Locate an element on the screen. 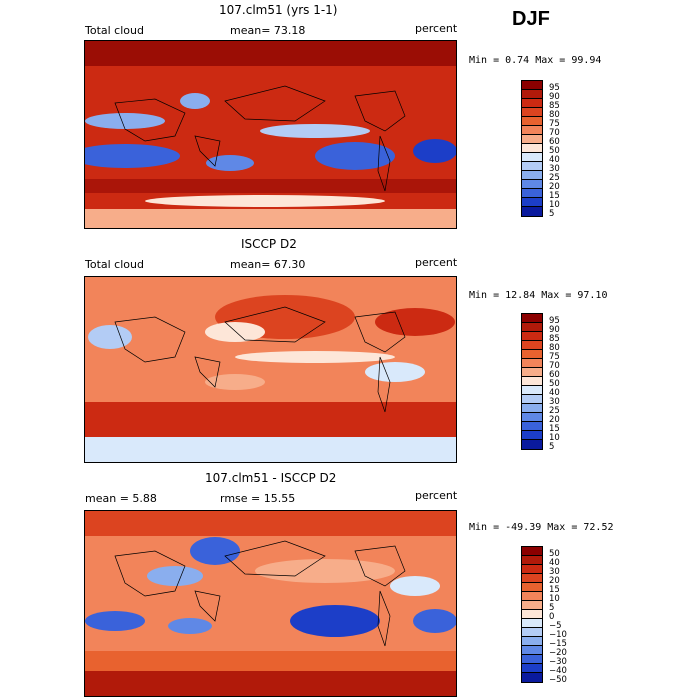 The image size is (700, 700). panel-3-title: 107.clm51 - ISCCP D2 is located at coordinates (271, 478).